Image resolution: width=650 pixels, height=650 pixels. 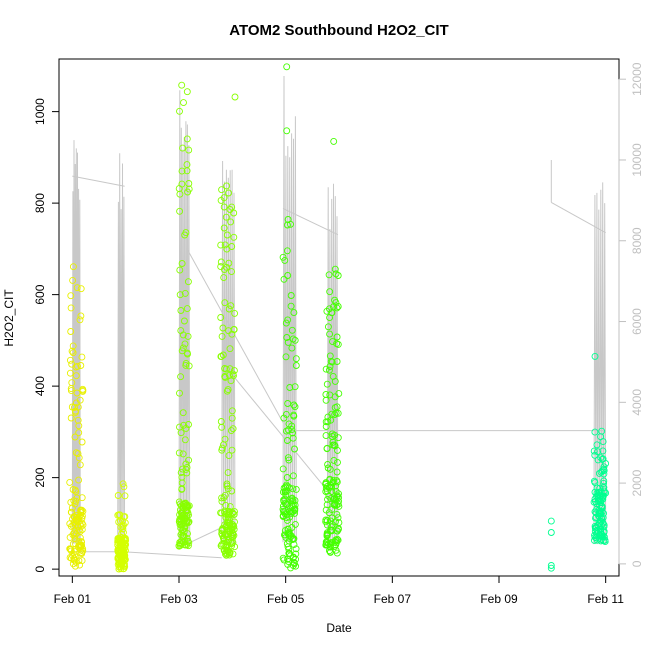 What do you see at coordinates (339, 590) in the screenshot?
I see `x-axis: Feb 01 Feb 03 Feb 05 Feb 07 Feb 09 Feb 11` at bounding box center [339, 590].